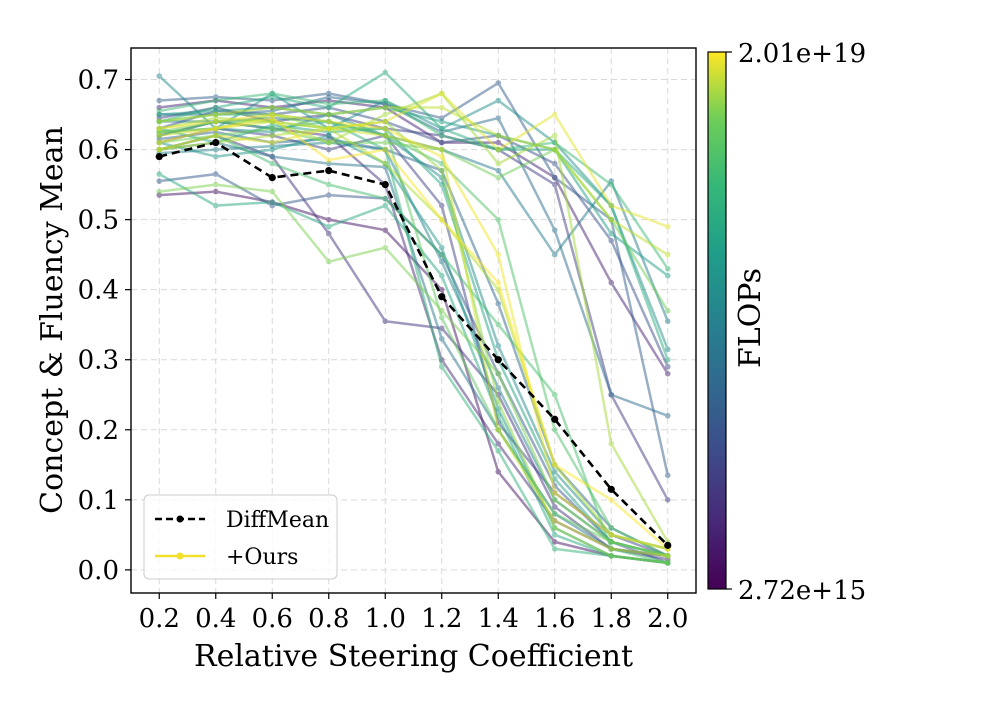  I want to click on x-axis-ticks: 0.2 0.4 0.6 0.8 1.0 1.2 1.4 1.6 1.8 2.0, so click(413, 613).